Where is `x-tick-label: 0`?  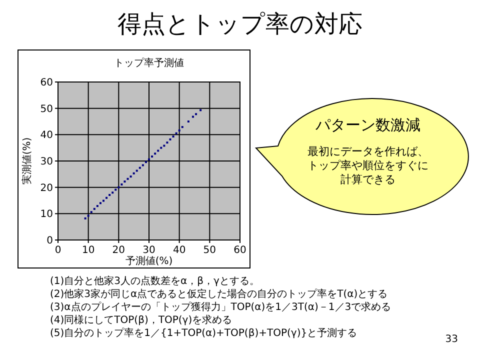
x-tick-label: 0 is located at coordinates (58, 250).